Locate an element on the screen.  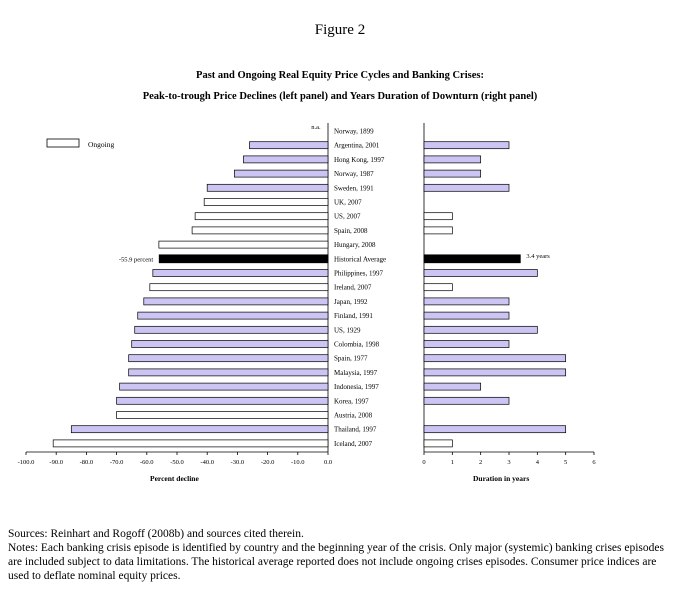
left-bar-korea-1997 is located at coordinates (222, 400).